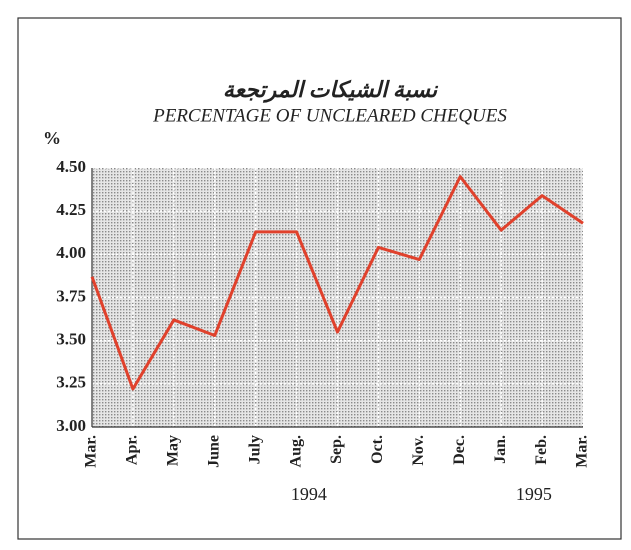 The width and height of the screenshot is (631, 550). What do you see at coordinates (213, 451) in the screenshot?
I see `x-tick-label: June` at bounding box center [213, 451].